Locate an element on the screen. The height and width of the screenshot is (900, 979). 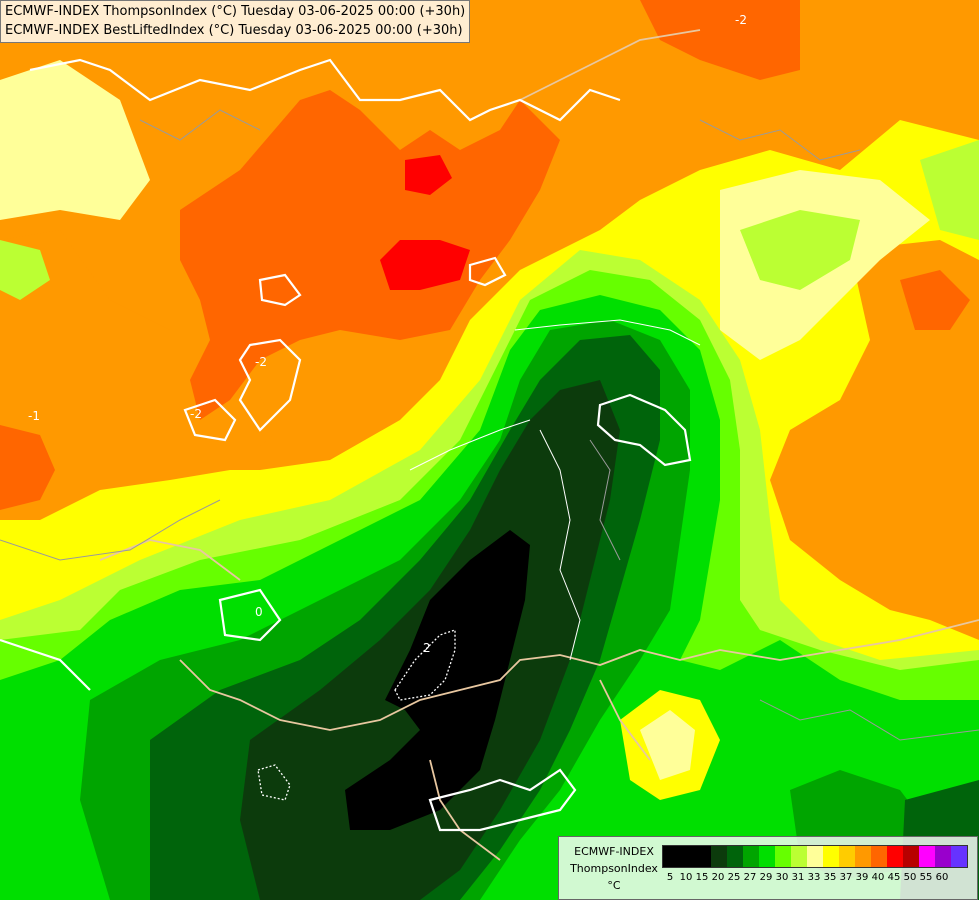
legend-tick-label: 15 is located at coordinates (702, 877).